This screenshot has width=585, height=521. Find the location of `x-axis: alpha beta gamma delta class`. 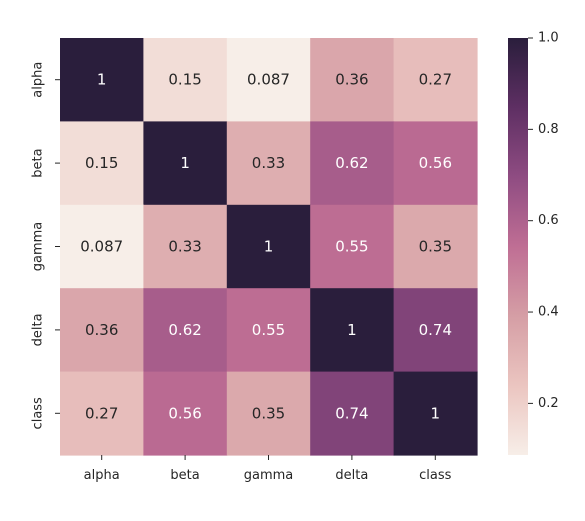

x-axis: alpha beta gamma delta class is located at coordinates (268, 469).